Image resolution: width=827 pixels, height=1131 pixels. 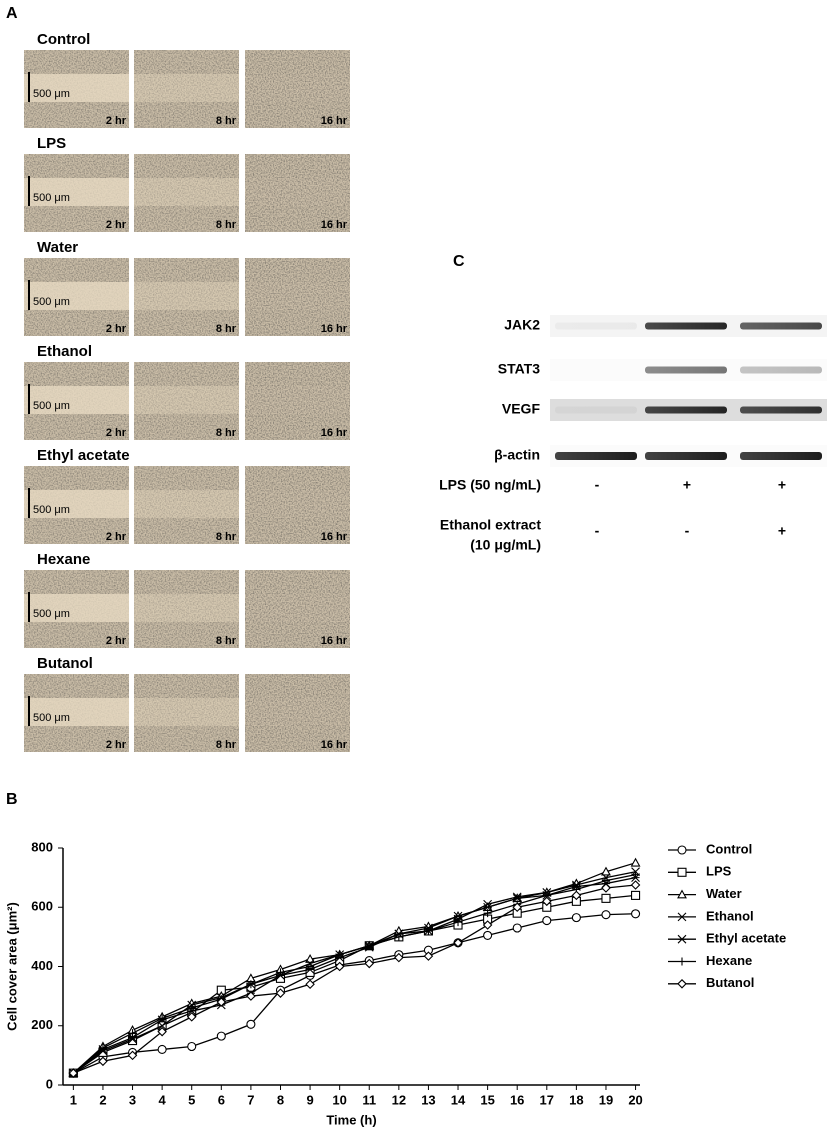 What do you see at coordinates (490, 525) in the screenshot?
I see `treatment-label: Ethanol extract` at bounding box center [490, 525].